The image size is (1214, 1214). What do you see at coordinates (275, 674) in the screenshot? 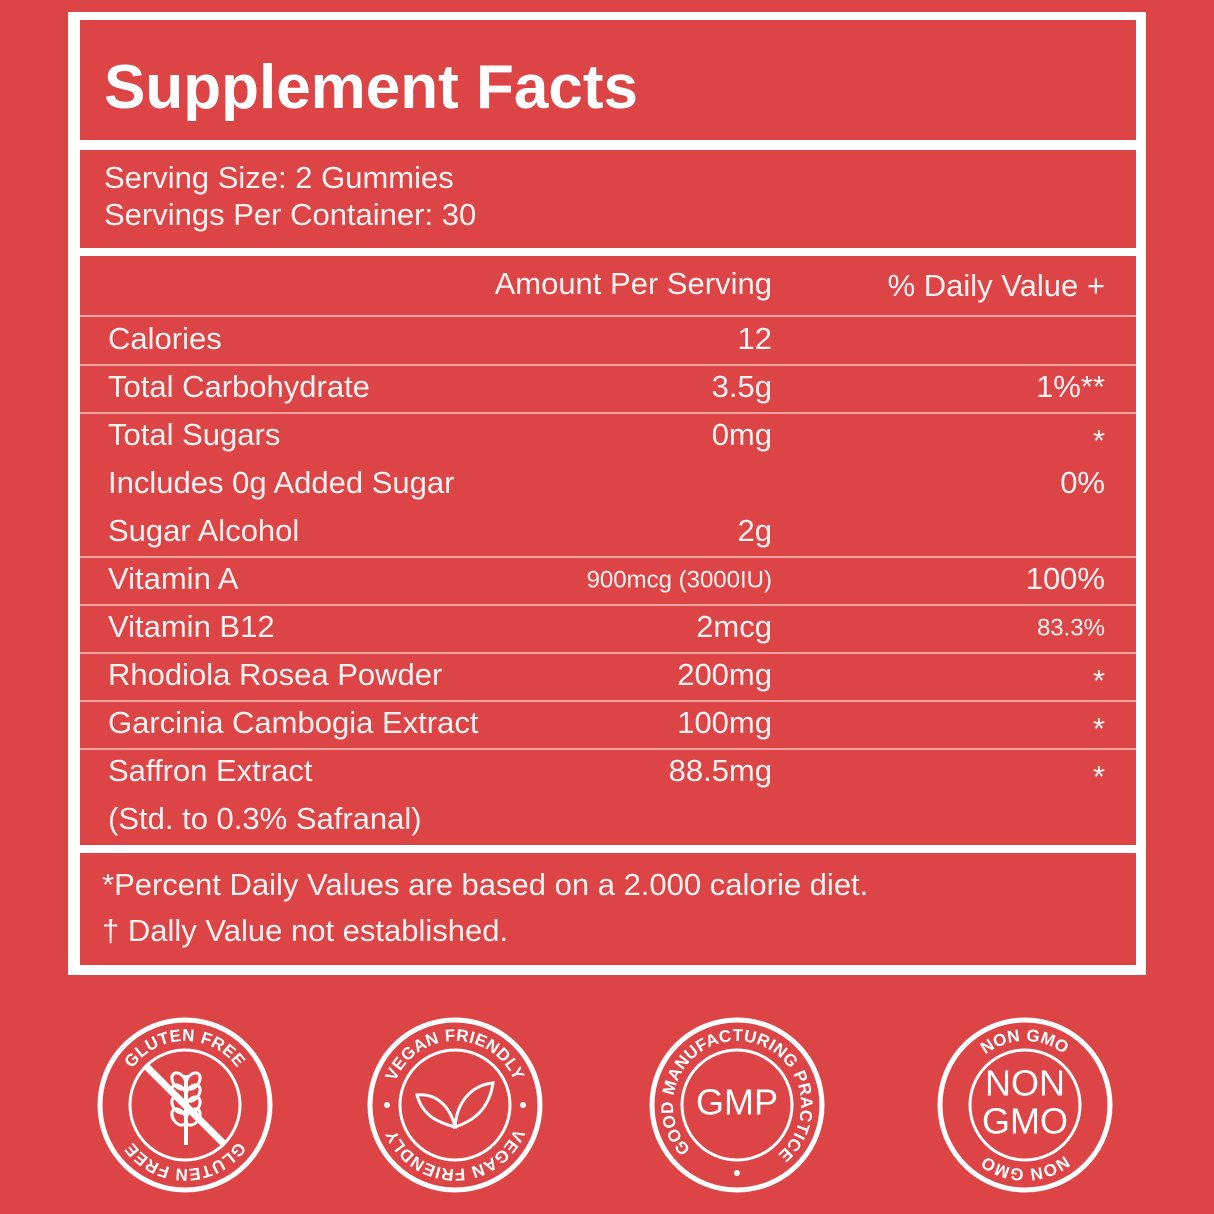
I see `nutrient-name: Rhodiola Rosea Powder` at bounding box center [275, 674].